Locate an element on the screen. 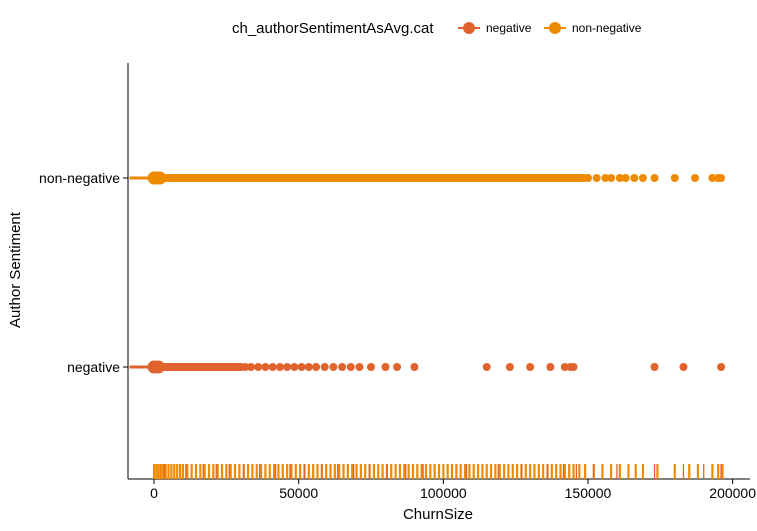 The height and width of the screenshot is (531, 757). legend-label-negative: negative is located at coordinates (509, 28).